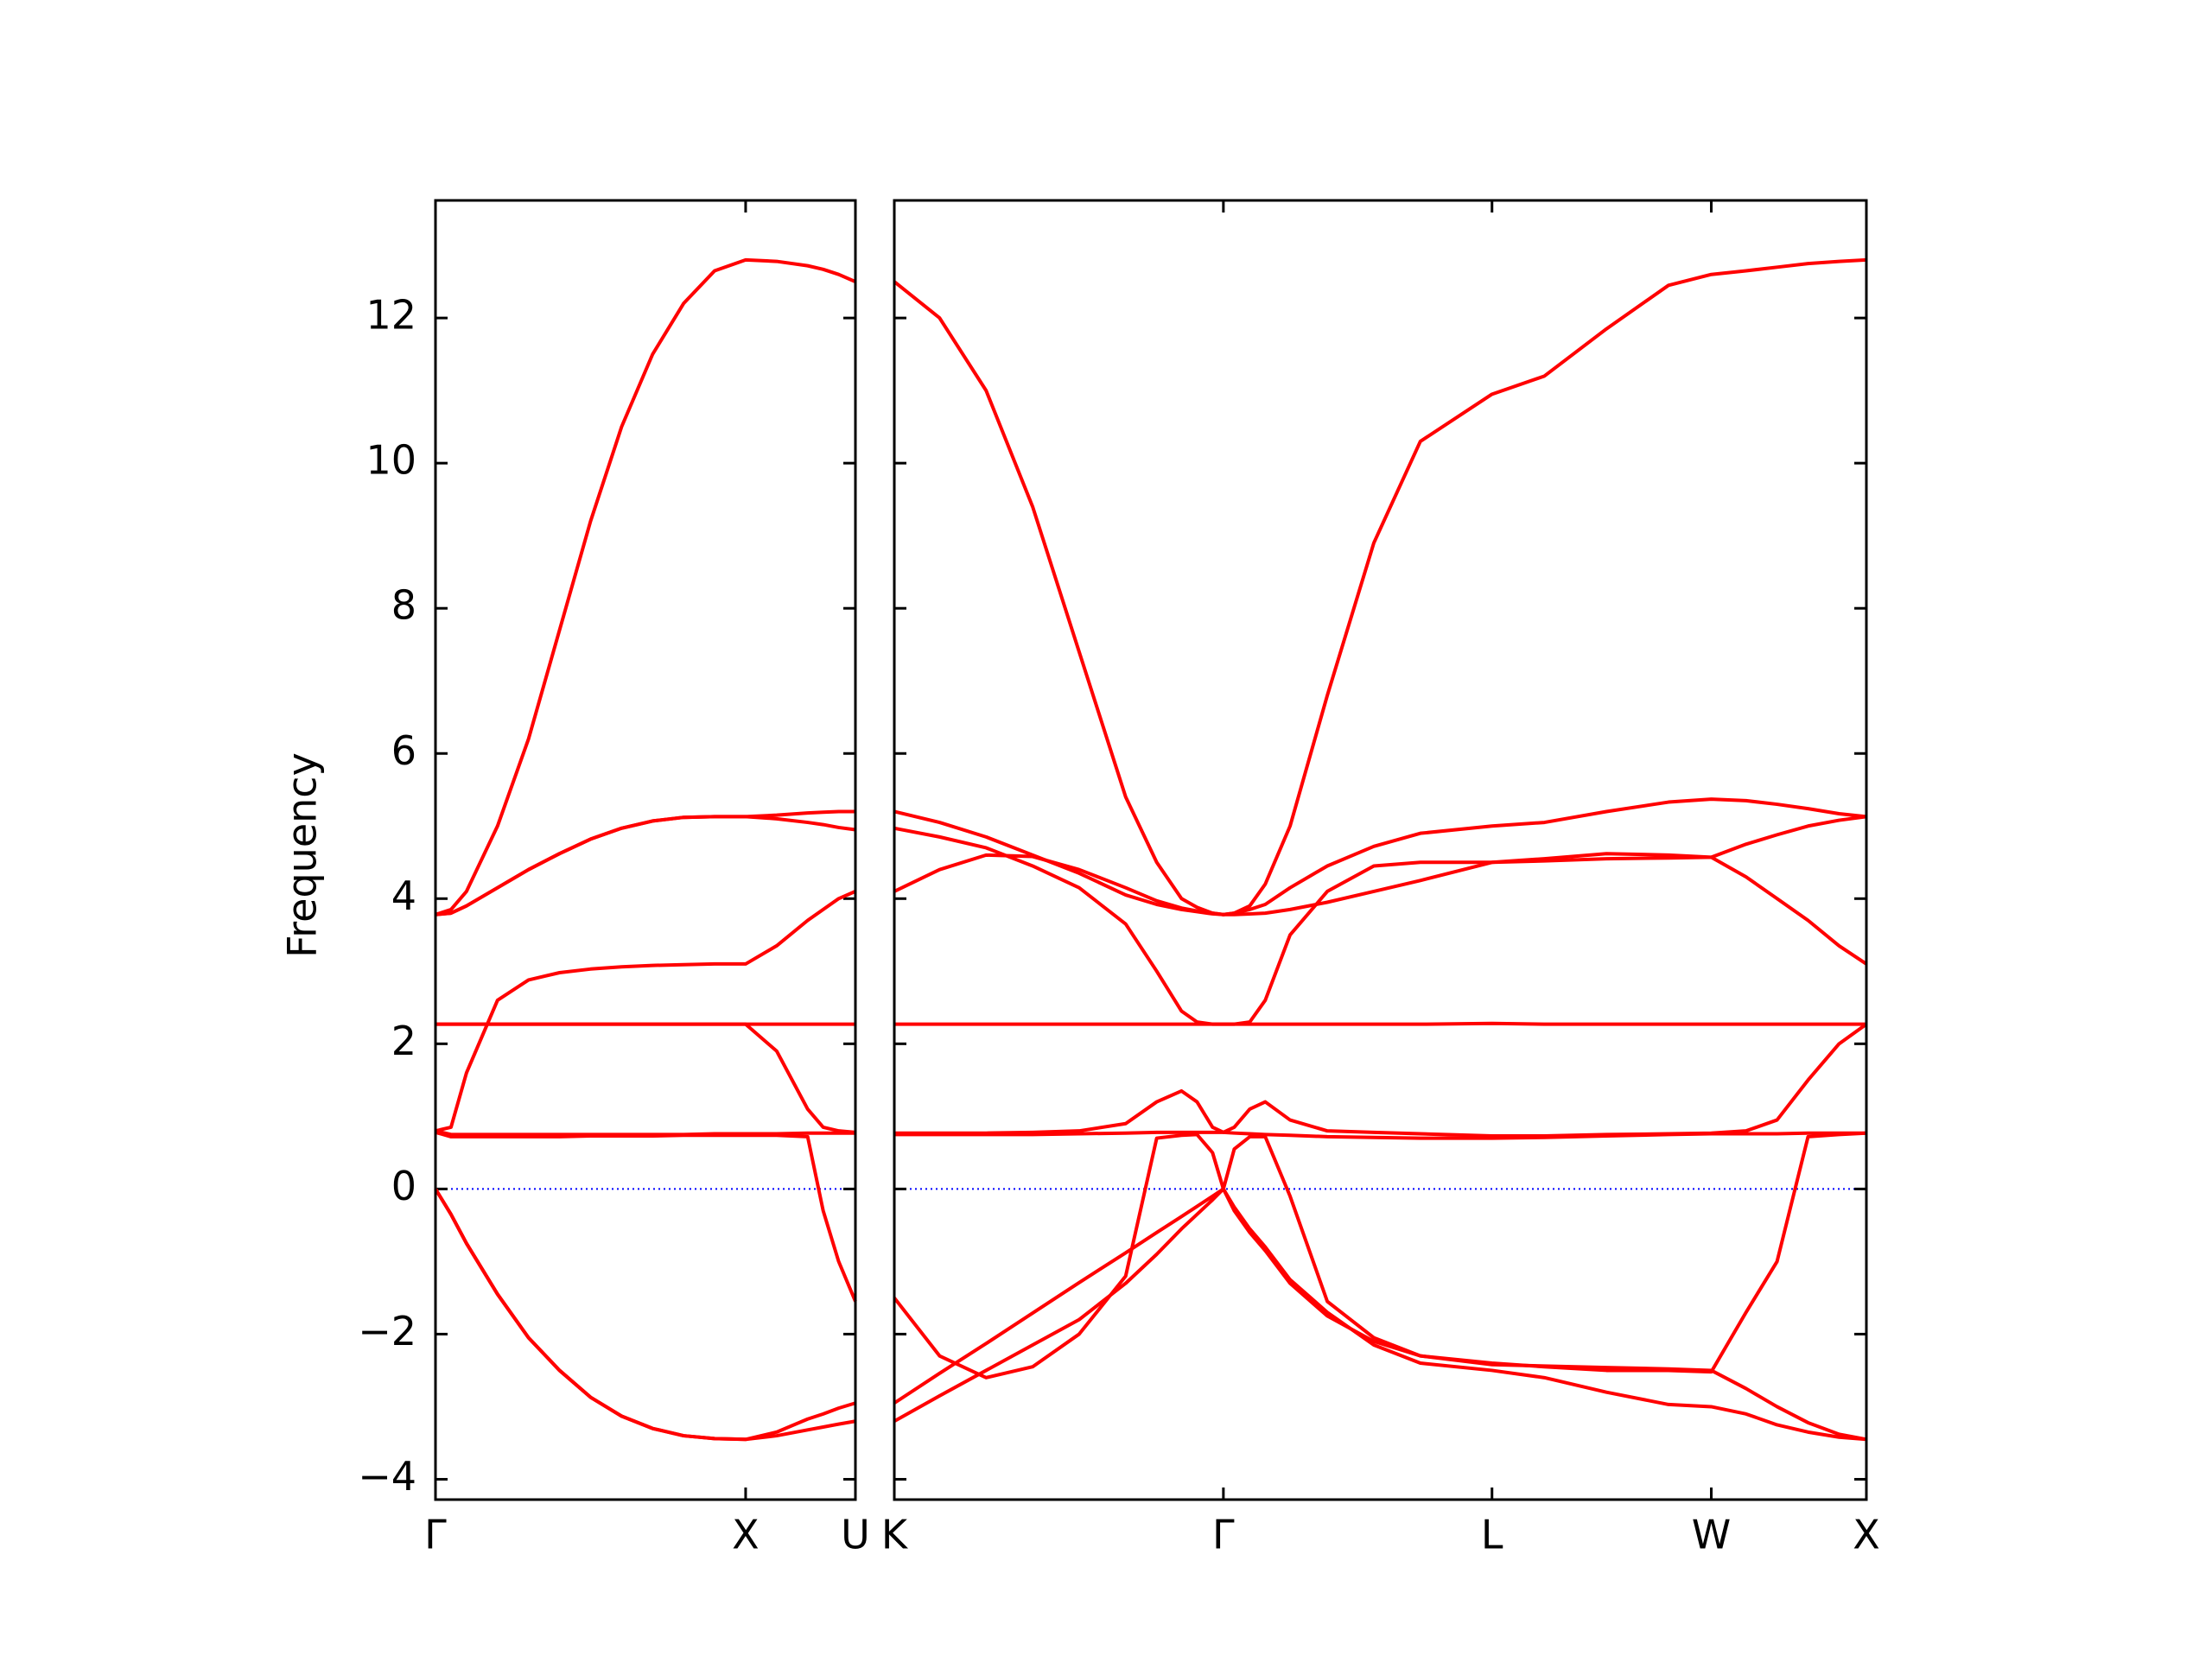 Image resolution: width=2212 pixels, height=1662 pixels. Describe the element at coordinates (390, 315) in the screenshot. I see `y-tick-label: 12` at that location.